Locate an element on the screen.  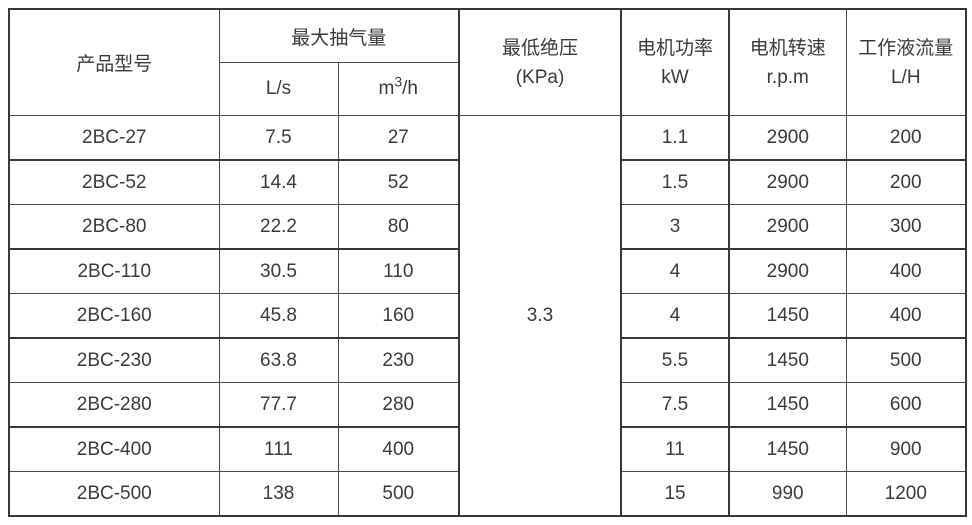
min-pressure-unit: (KPa) is located at coordinates (540, 77).